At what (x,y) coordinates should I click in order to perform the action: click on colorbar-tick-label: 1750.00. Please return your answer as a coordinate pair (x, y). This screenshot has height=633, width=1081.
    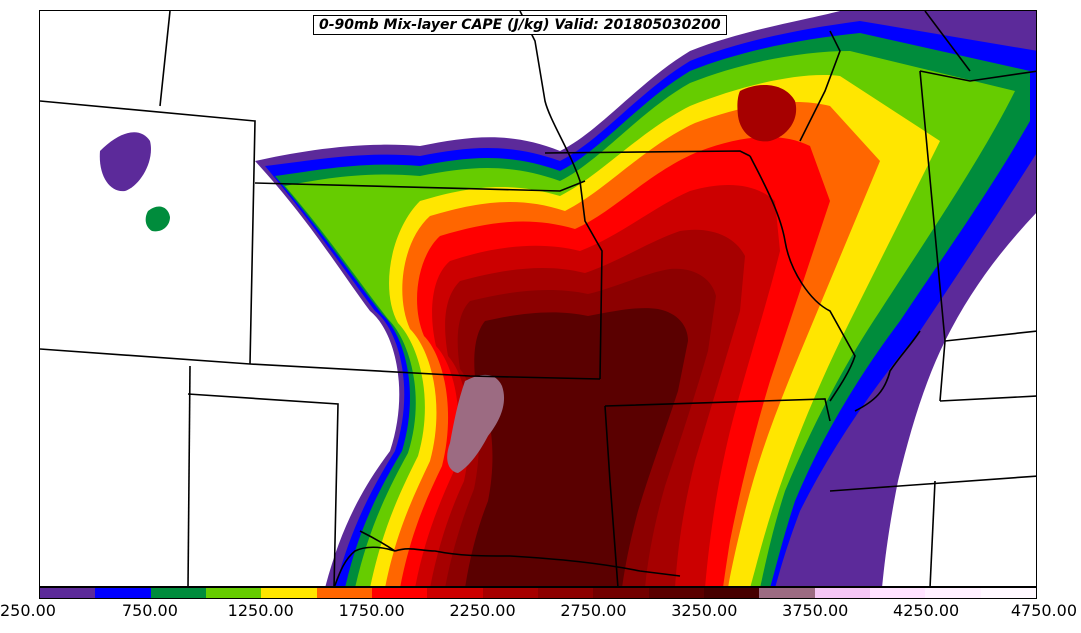
    Looking at the image, I should click on (371, 610).